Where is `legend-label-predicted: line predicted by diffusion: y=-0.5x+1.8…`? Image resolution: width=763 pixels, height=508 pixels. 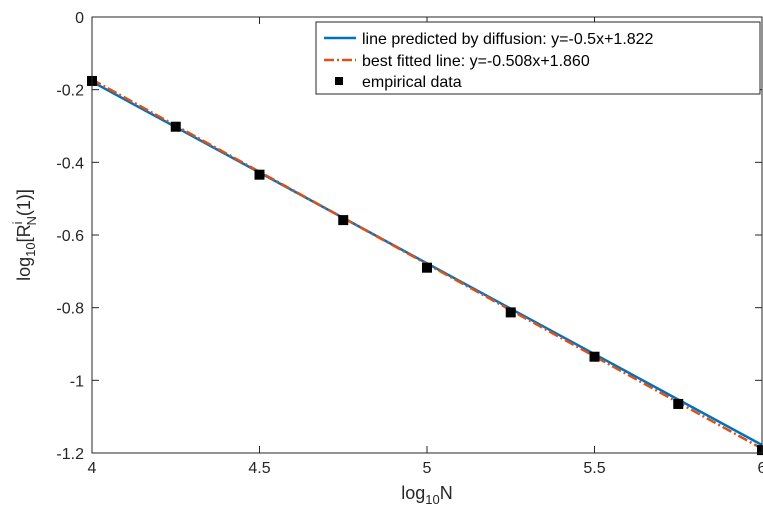
legend-label-predicted: line predicted by diffusion: y=-0.5x+1.8… is located at coordinates (508, 39).